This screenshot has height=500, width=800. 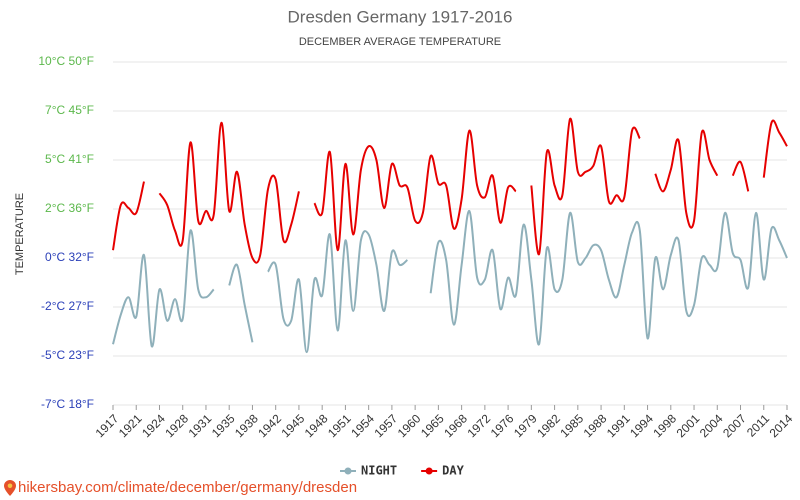 What do you see at coordinates (339, 425) in the screenshot?
I see `x-tick-label: 1951` at bounding box center [339, 425].